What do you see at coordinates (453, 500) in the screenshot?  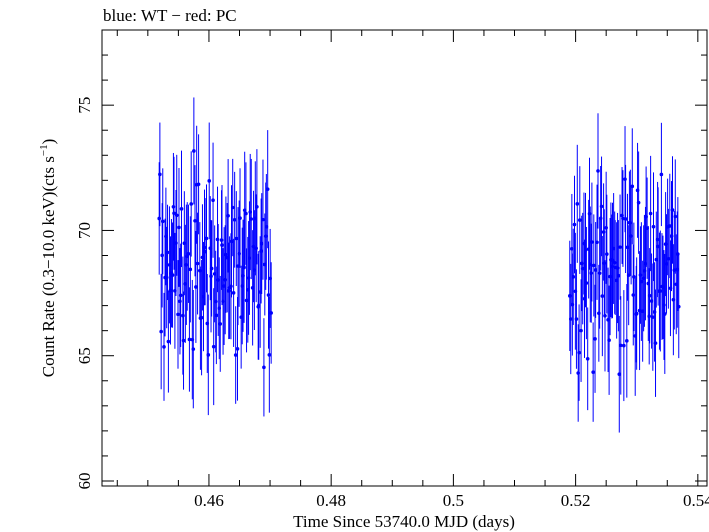 I see `x-tick-label: 0.5` at bounding box center [453, 500].